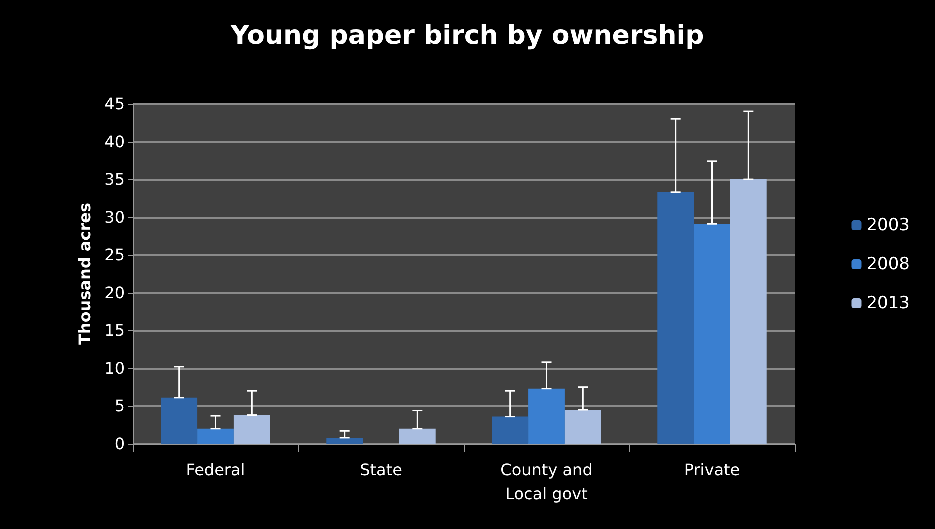  What do you see at coordinates (467, 36) in the screenshot?
I see `chart-title: Young paper birch by ownership` at bounding box center [467, 36].